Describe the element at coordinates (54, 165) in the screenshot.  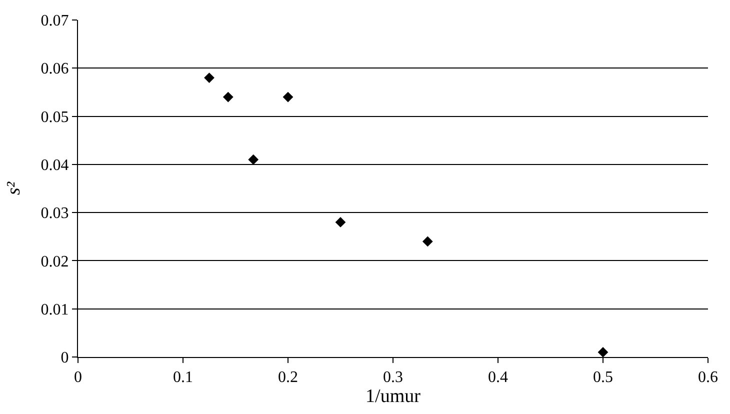
I see `y-tick-label: 0.04` at that location.